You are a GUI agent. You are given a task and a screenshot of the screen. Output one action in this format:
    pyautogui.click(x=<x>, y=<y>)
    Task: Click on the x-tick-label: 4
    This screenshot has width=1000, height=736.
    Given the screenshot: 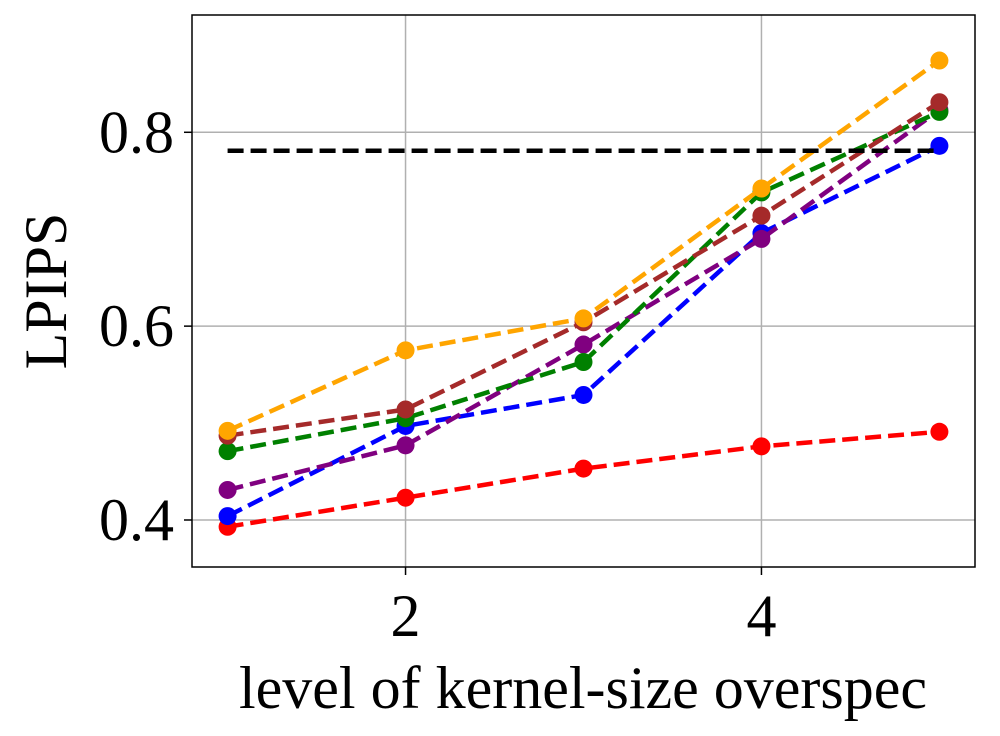 What is the action you would take?
    pyautogui.click(x=761, y=616)
    